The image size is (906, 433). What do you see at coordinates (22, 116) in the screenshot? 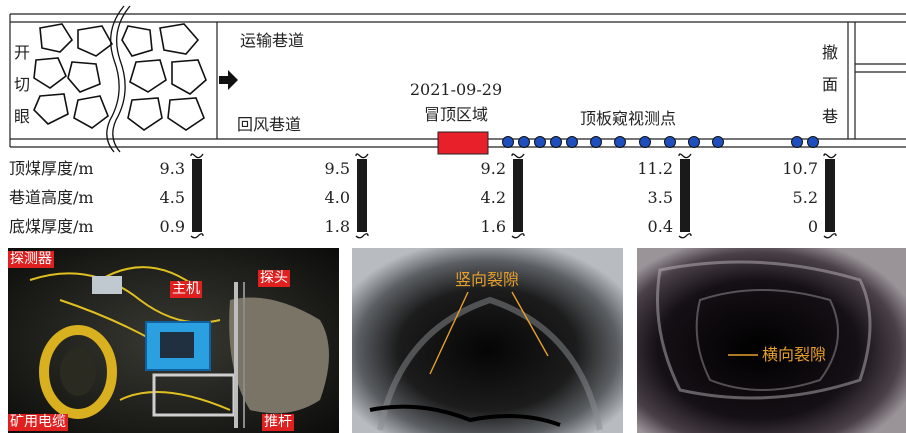
I see `open-cut-label-3: 眼` at bounding box center [22, 116].